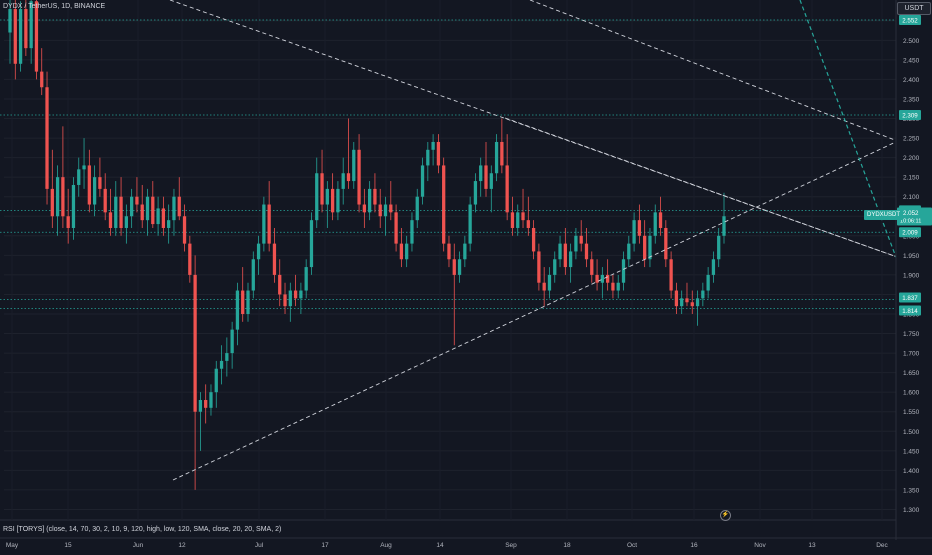 This screenshot has width=932, height=555. Describe the element at coordinates (68, 545) in the screenshot. I see `time-tick-label: 15` at that location.